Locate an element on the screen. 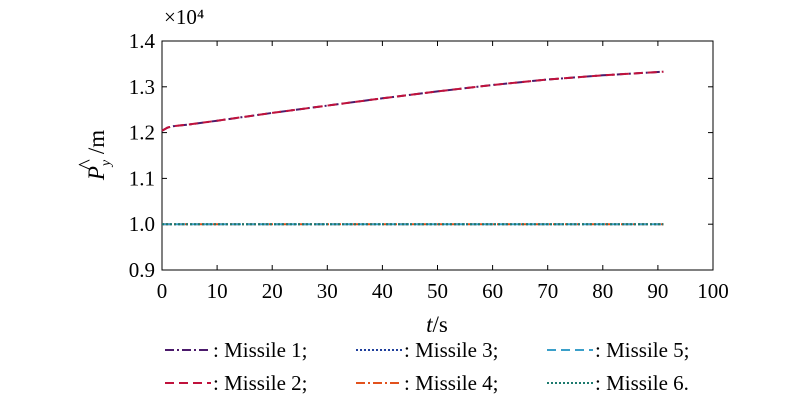 Image resolution: width=800 pixels, height=410 pixels. legend-item-missile-6: : Missile 6. is located at coordinates (618, 383).